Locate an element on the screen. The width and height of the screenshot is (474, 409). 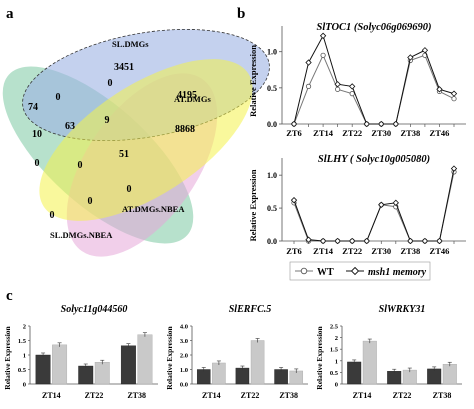
series-line-wt is located at coordinates (374, 206).